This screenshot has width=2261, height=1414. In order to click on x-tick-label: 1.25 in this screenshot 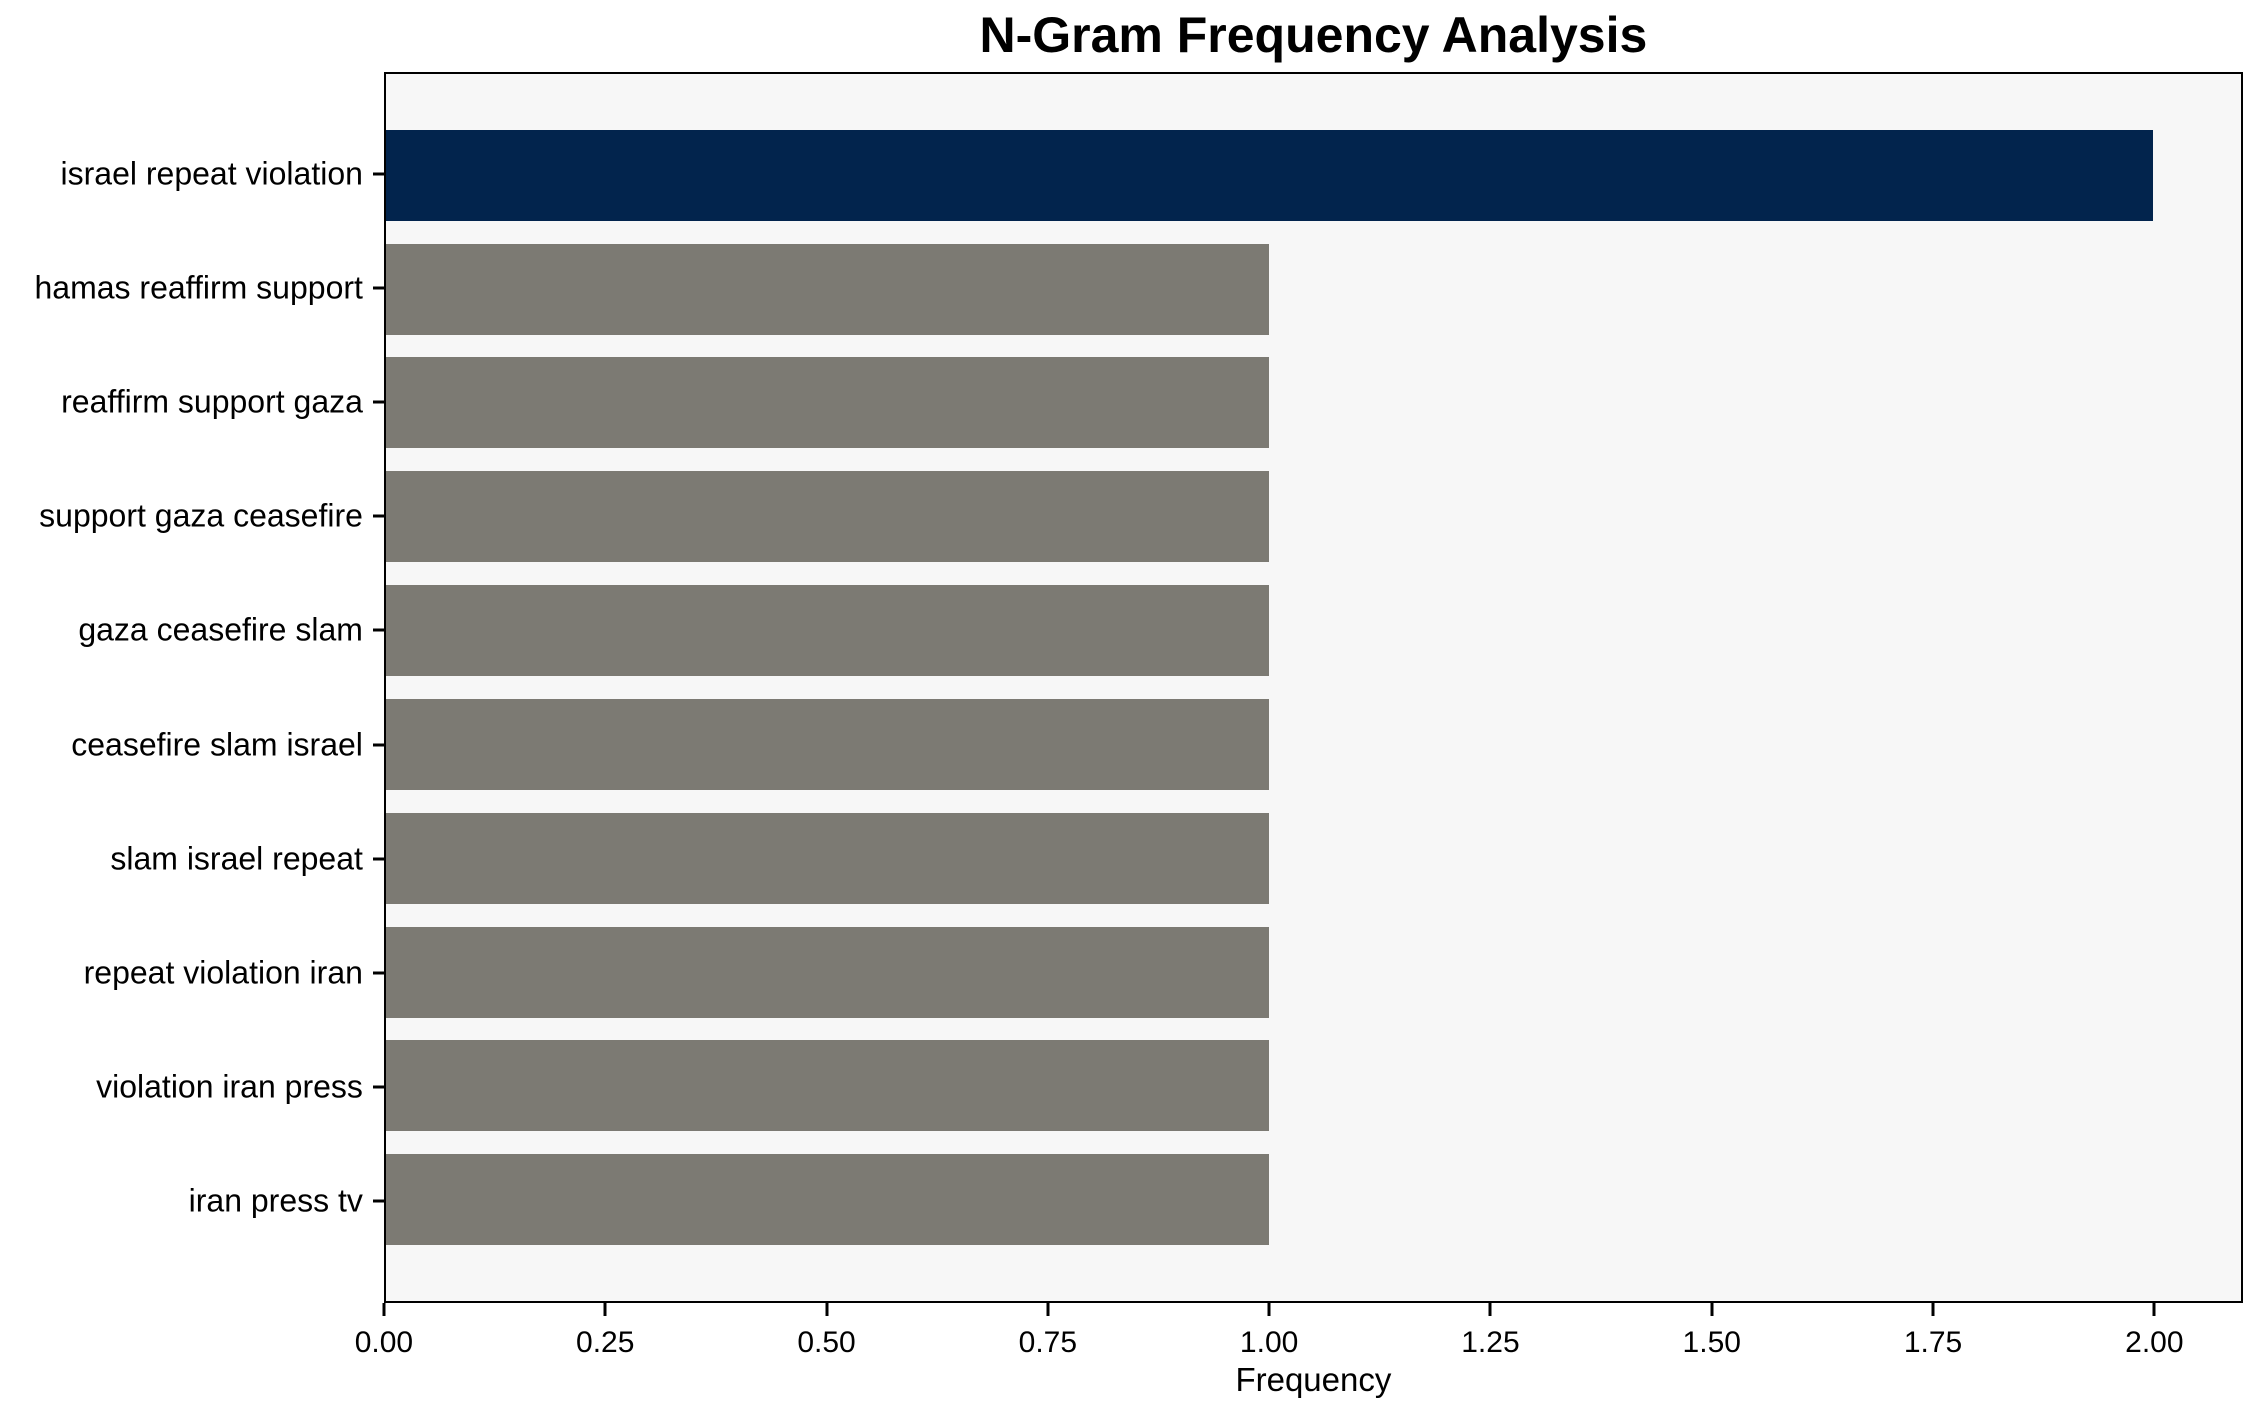, I will do `click(1490, 1342)`.